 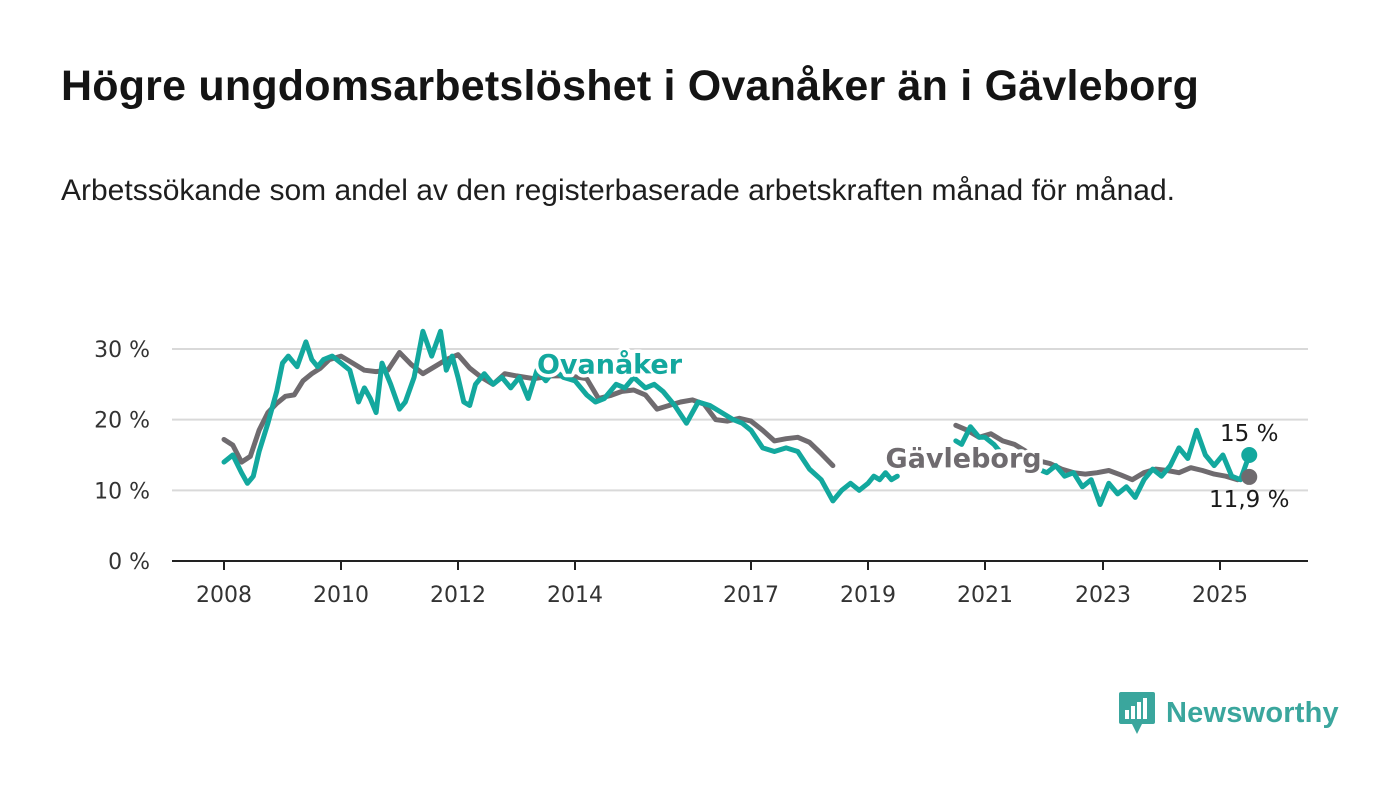 I want to click on newsworthy-logo-text: Newsworthy, so click(x=1252, y=712).